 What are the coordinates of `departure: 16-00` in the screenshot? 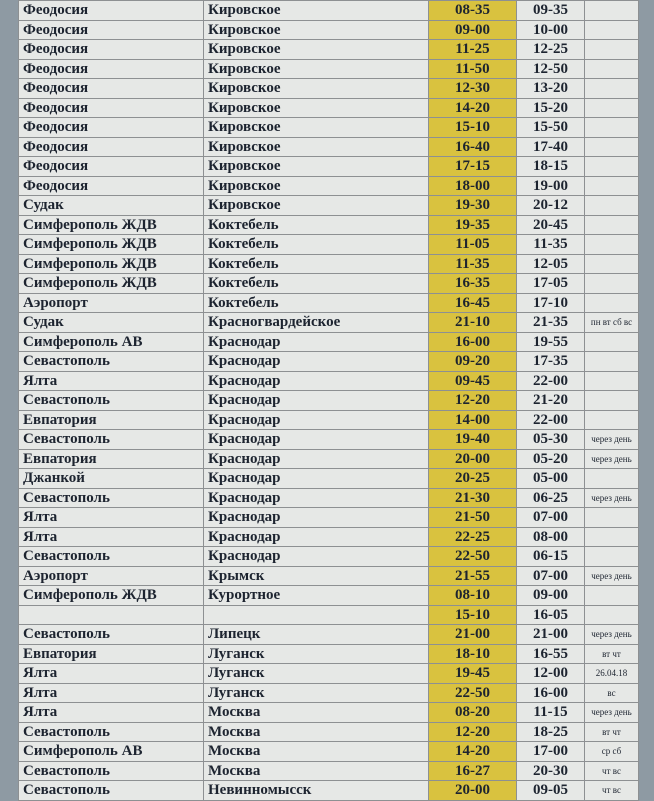 It's located at (472, 341).